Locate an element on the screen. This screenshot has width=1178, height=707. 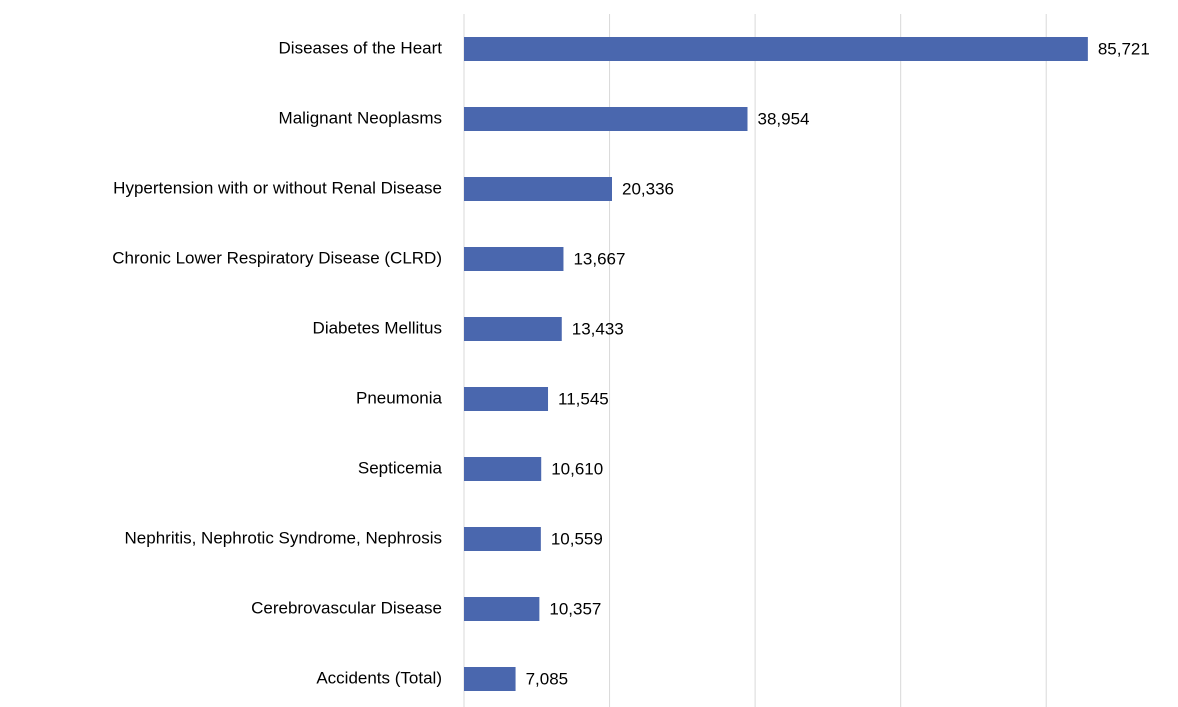
value-label: 10,357 is located at coordinates (575, 608).